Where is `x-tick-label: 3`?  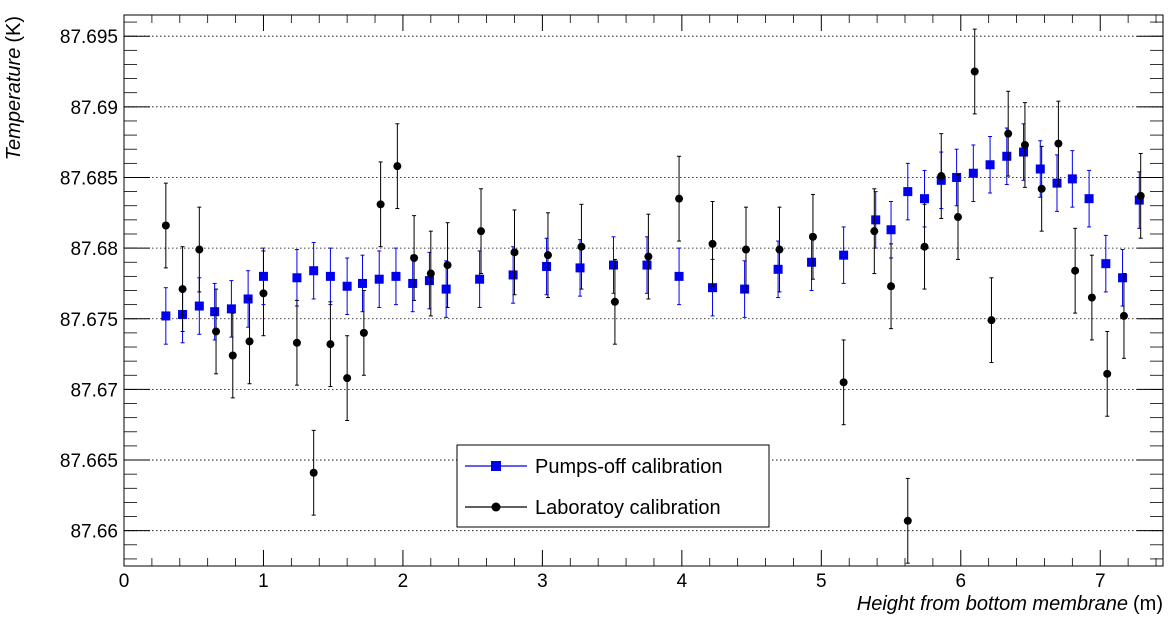
x-tick-label: 3 is located at coordinates (542, 581).